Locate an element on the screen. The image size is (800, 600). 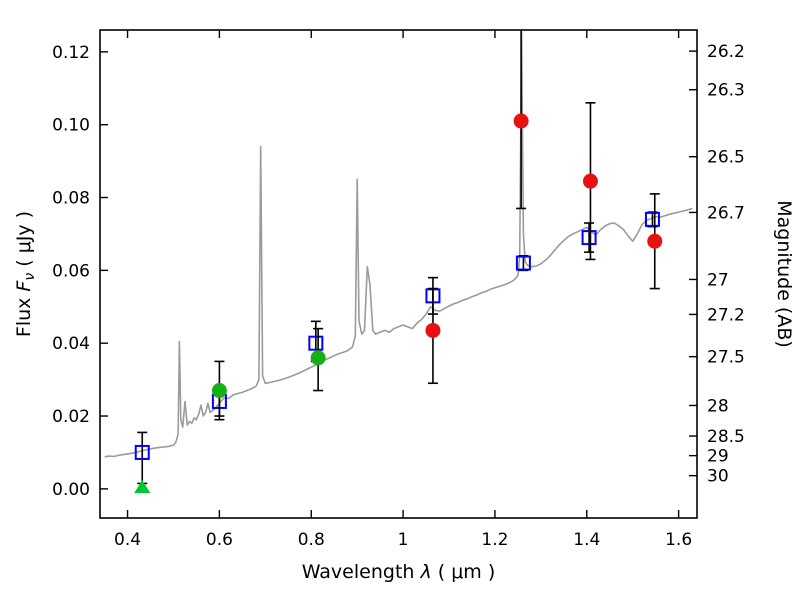
y-tick-label-left: 0.12 is located at coordinates (71, 53).